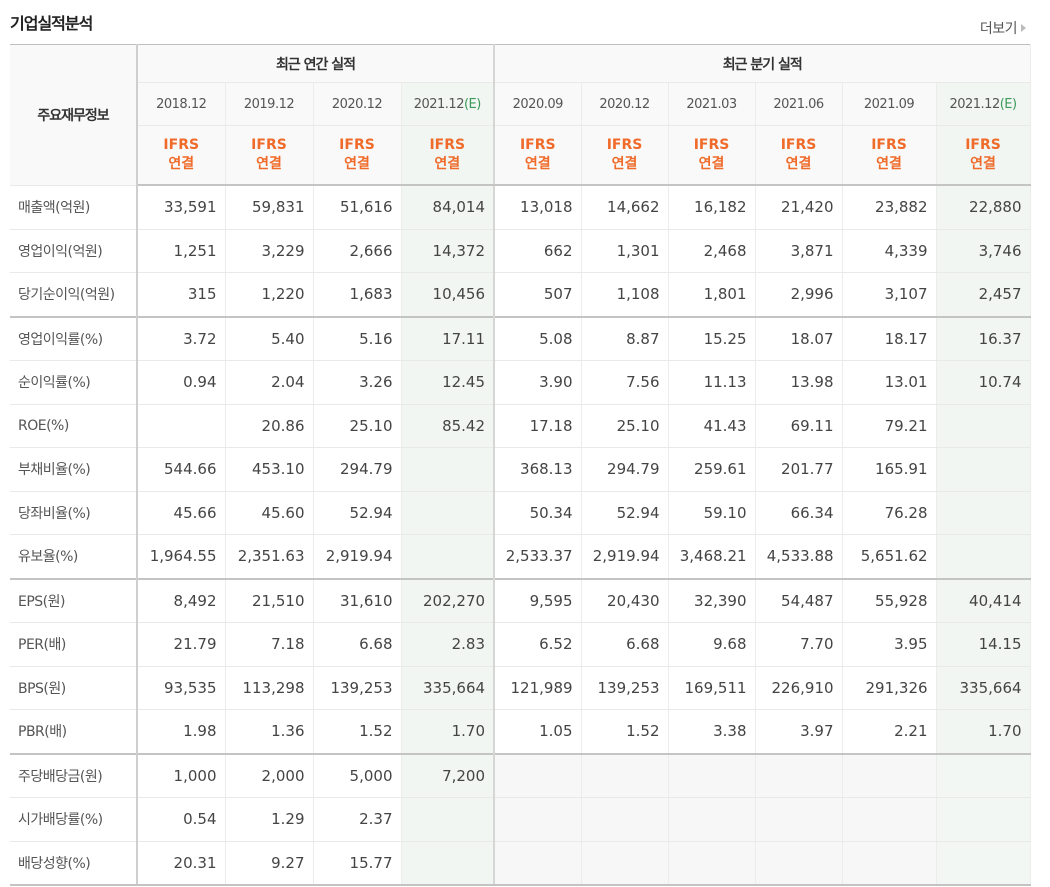 Image resolution: width=1050 pixels, height=887 pixels. I want to click on period-header: 2021.06, so click(799, 104).